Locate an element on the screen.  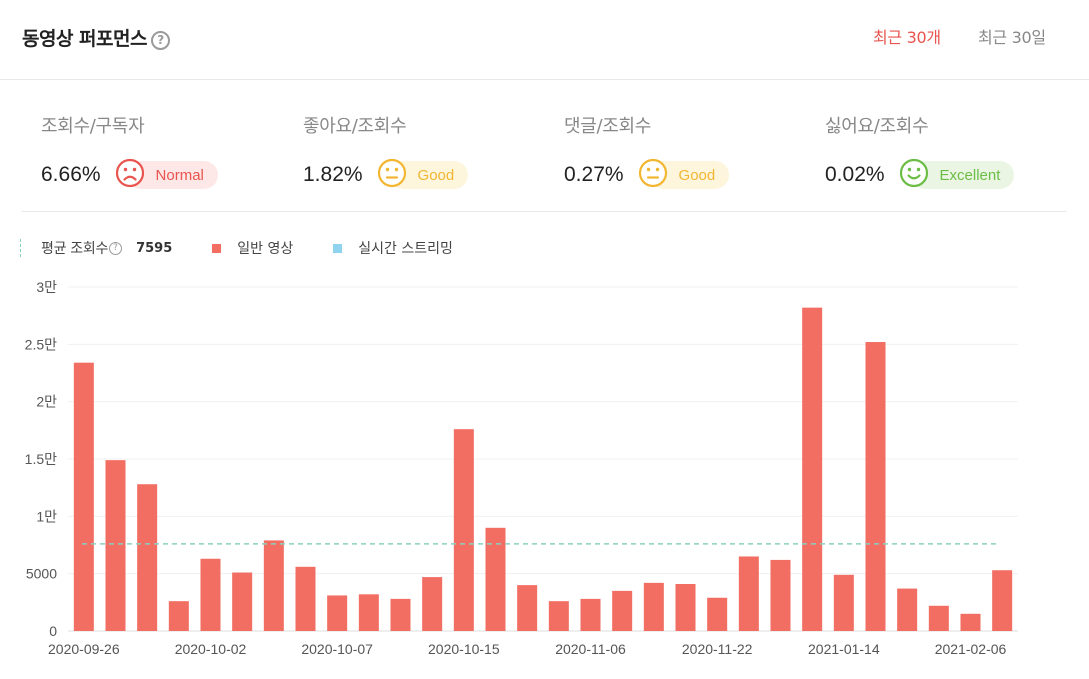
legend-average-label: 평균 조회수 is located at coordinates (75, 249).